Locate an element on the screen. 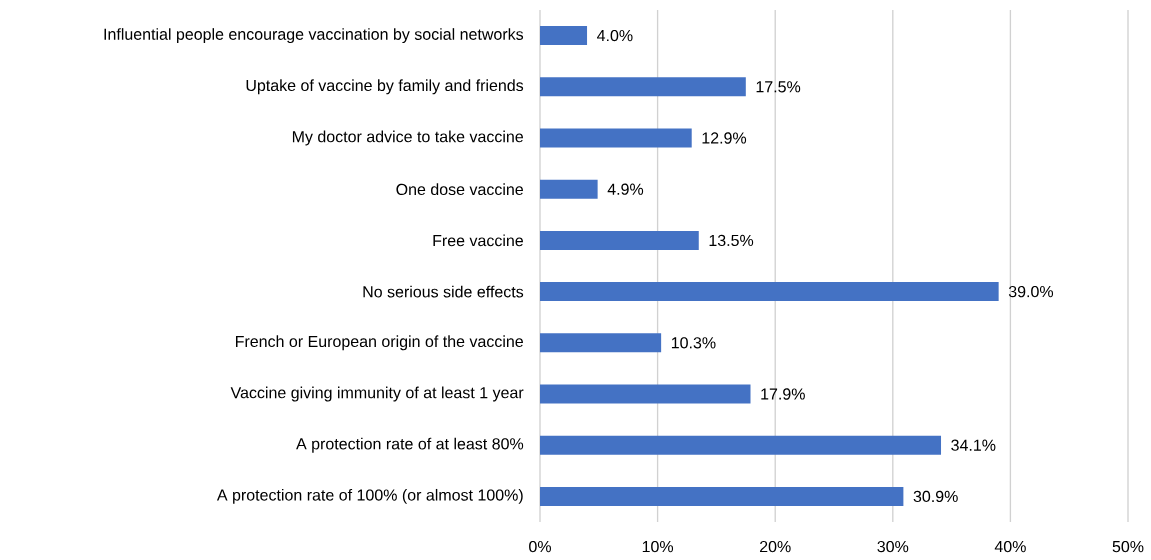 The width and height of the screenshot is (1151, 560). y-tick-label: A protection rate of at least 80% is located at coordinates (410, 445).